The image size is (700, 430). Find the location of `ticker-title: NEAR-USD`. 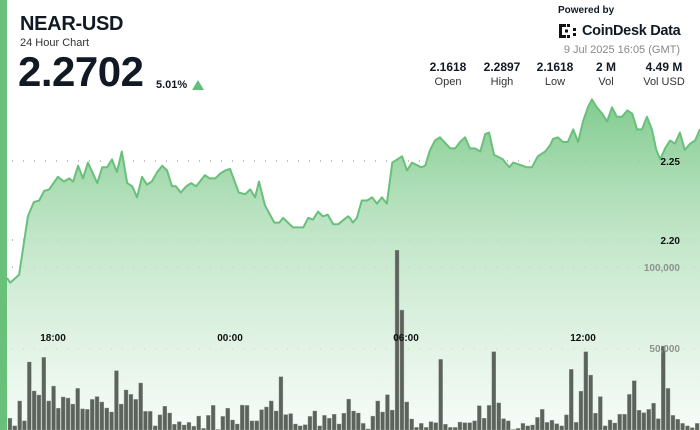

ticker-title: NEAR-USD is located at coordinates (72, 24).